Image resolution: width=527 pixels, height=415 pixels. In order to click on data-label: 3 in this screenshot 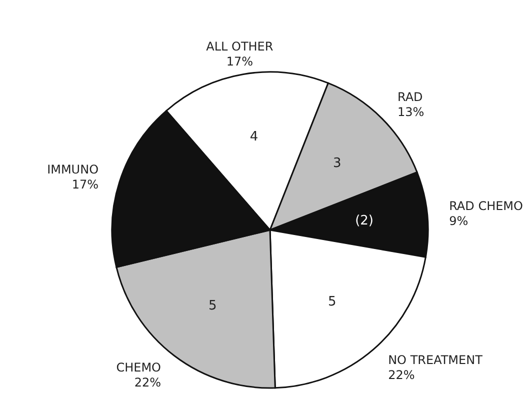, I will do `click(337, 164)`.